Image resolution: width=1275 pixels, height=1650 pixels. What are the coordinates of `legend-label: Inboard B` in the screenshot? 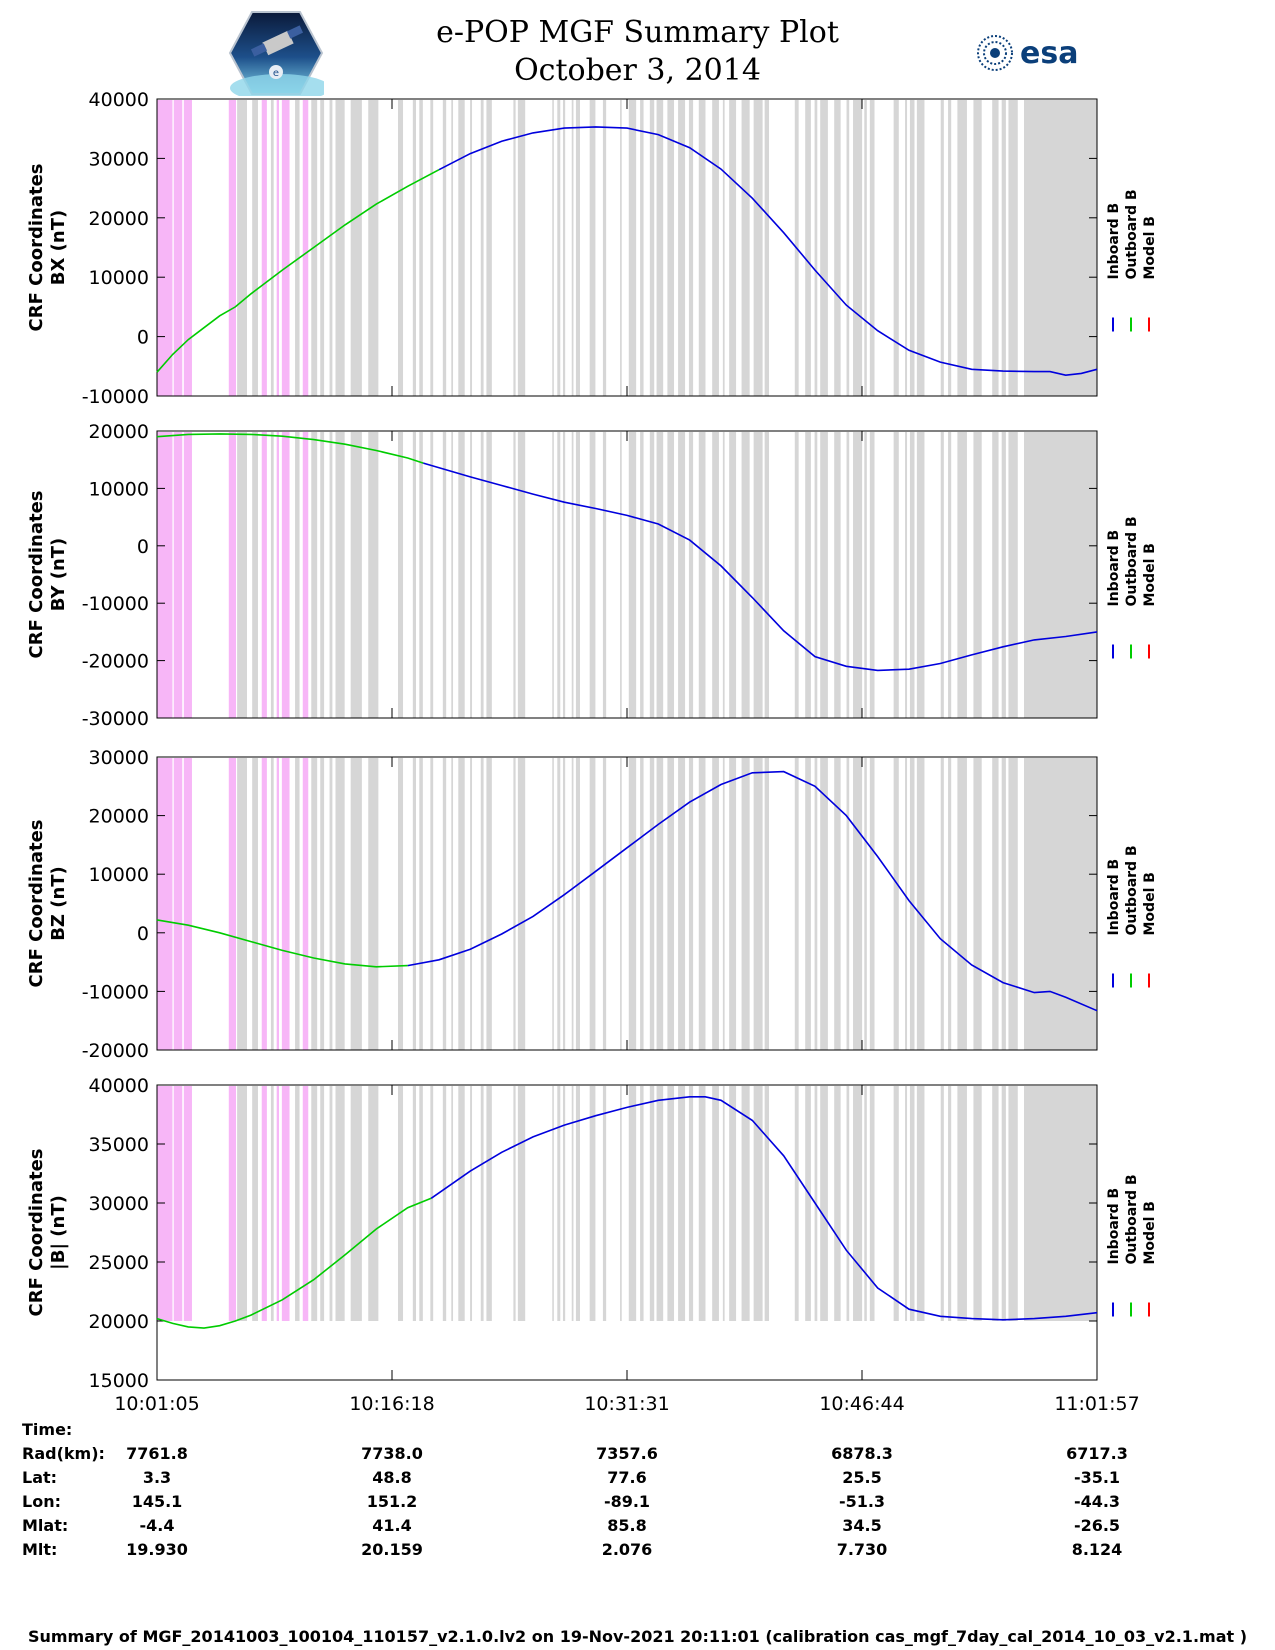 It's located at (1114, 897).